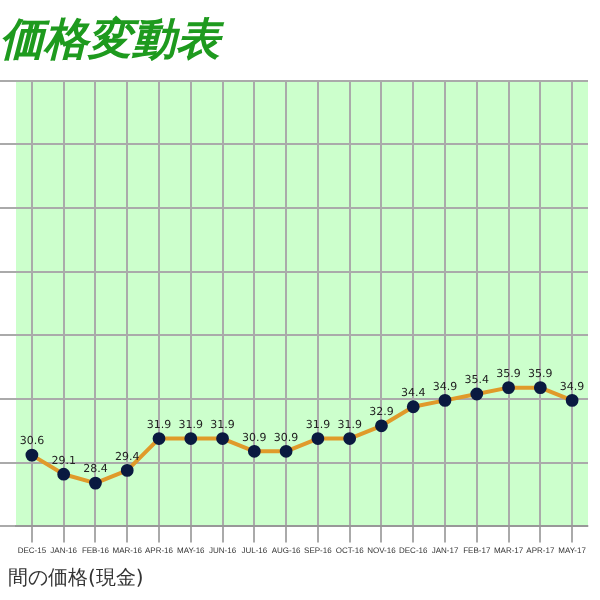 This screenshot has height=600, width=600. I want to click on text: 間の価格(現金), so click(76, 579).